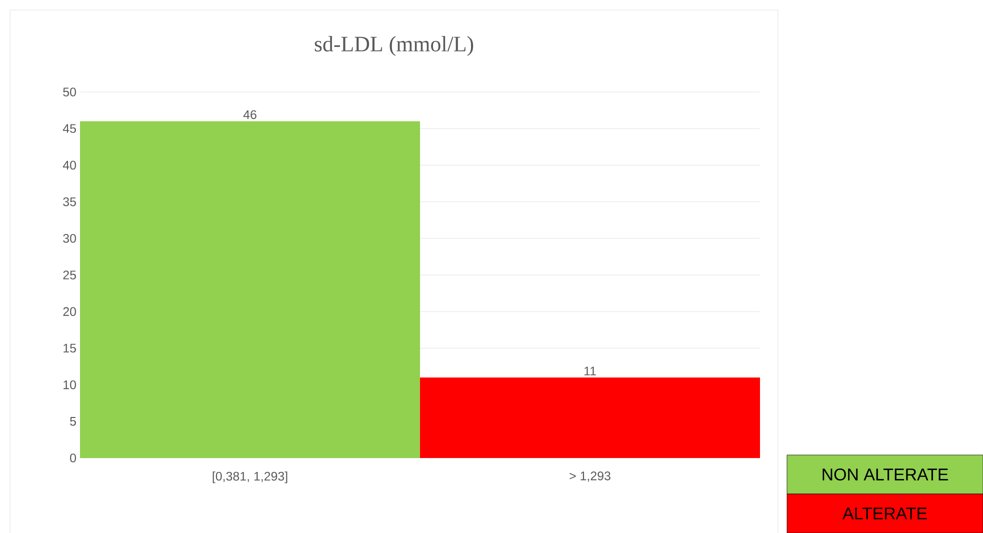 This screenshot has width=983, height=533. Describe the element at coordinates (73, 458) in the screenshot. I see `y-tick-label: 0` at that location.